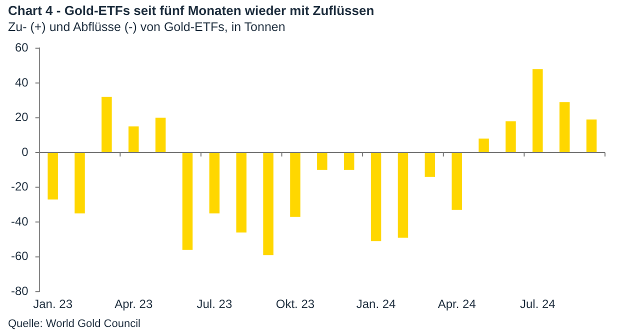 Image resolution: width=625 pixels, height=334 pixels. Describe the element at coordinates (376, 304) in the screenshot. I see `x-tick-label: Jan. 24` at that location.